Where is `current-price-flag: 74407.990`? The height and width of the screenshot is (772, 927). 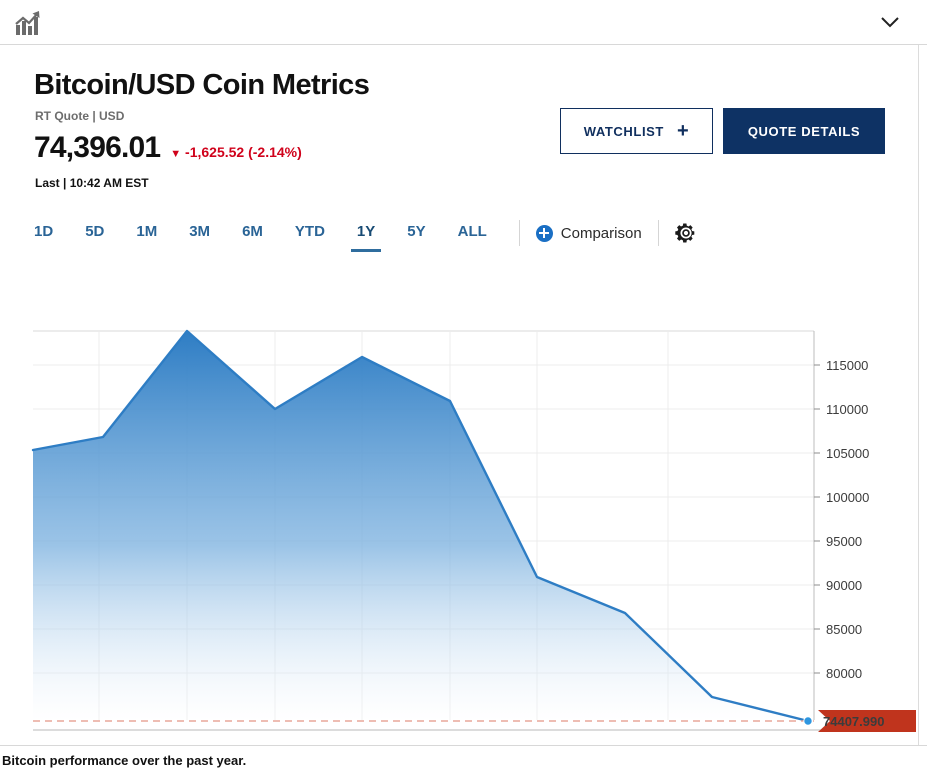
current-price-flag: 74407.990 is located at coordinates (867, 721).